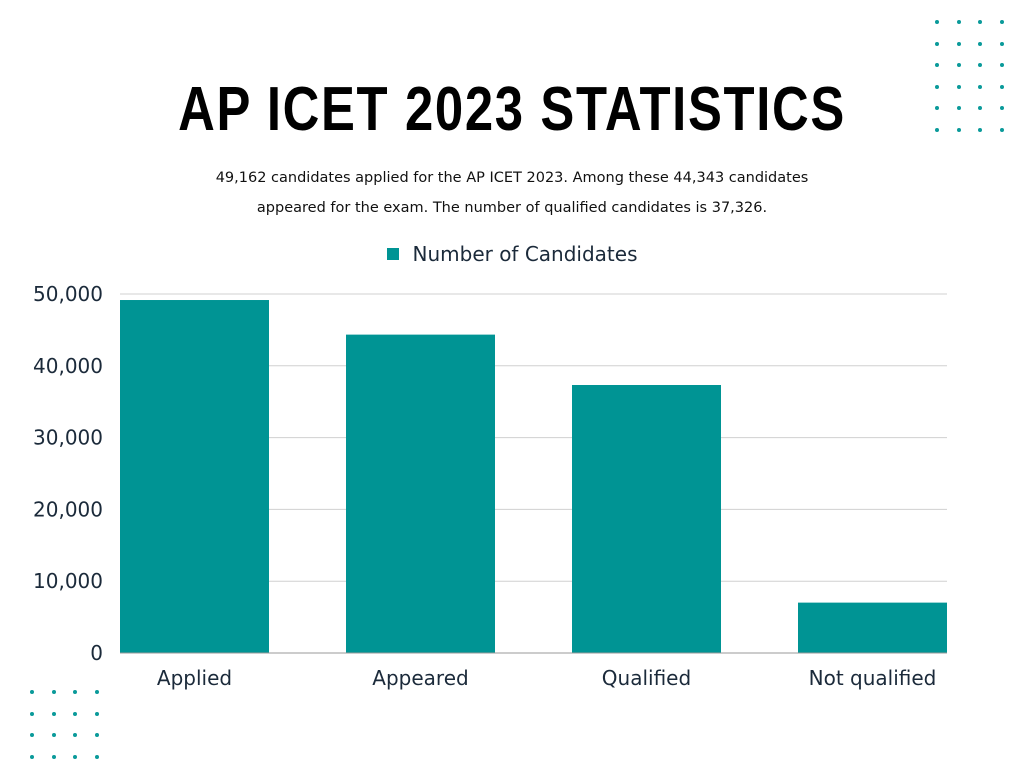 This screenshot has height=768, width=1024. I want to click on x-tick-label: Not qualified, so click(873, 678).